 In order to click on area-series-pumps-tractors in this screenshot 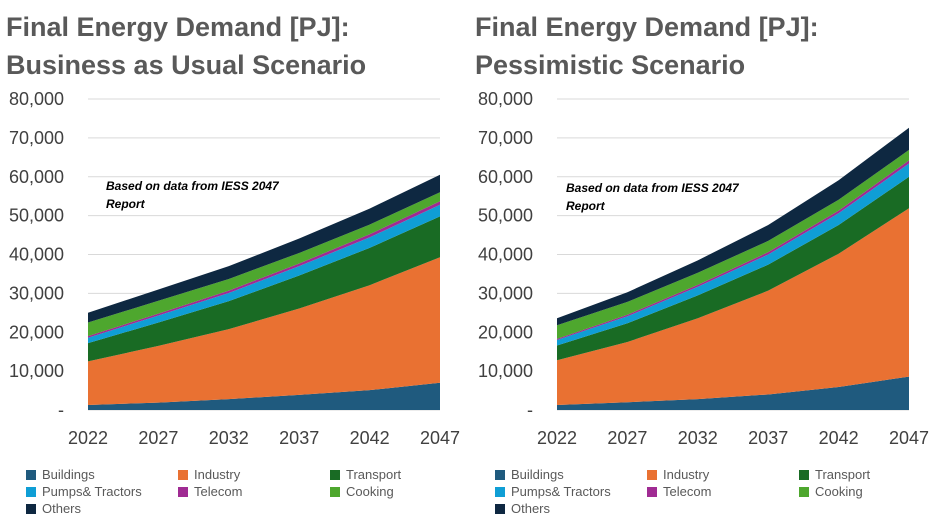, I will do `click(264, 274)`.